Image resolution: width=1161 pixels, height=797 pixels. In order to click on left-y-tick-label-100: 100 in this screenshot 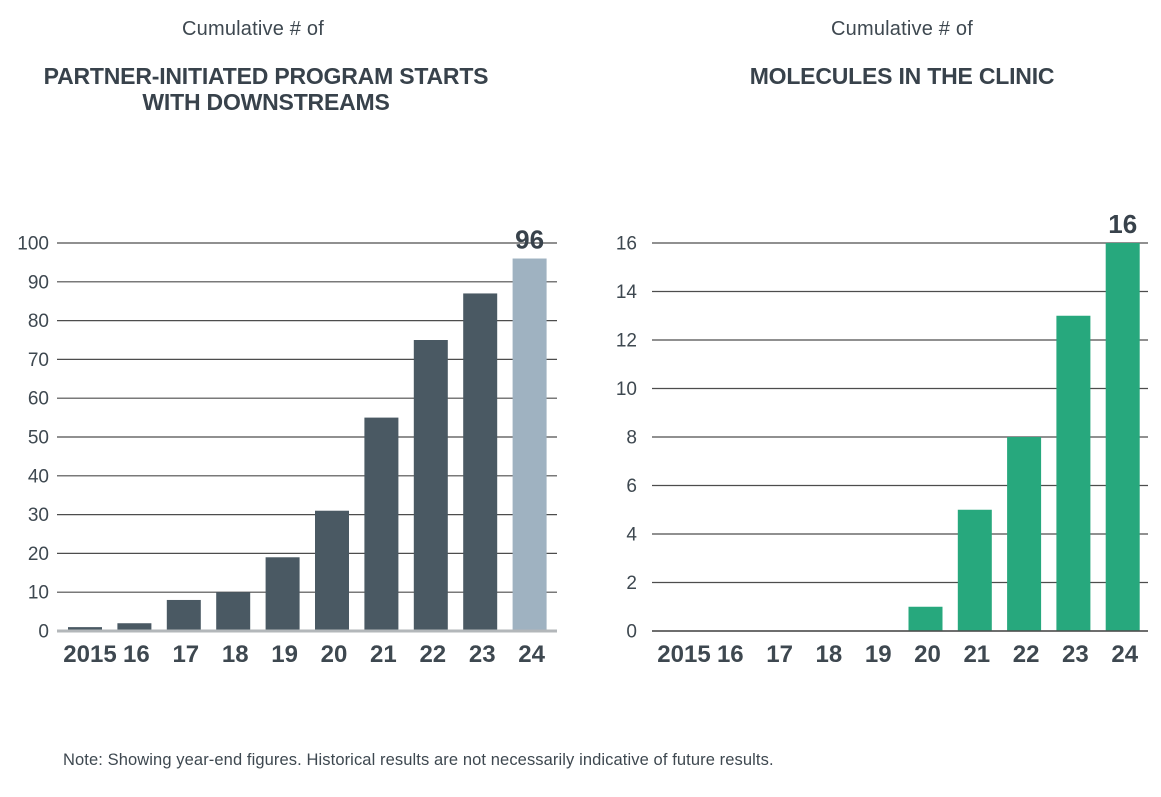, I will do `click(33, 244)`.